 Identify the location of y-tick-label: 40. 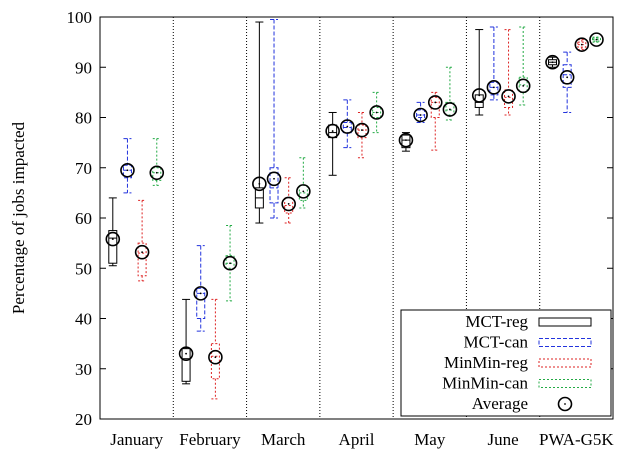
(83, 319).